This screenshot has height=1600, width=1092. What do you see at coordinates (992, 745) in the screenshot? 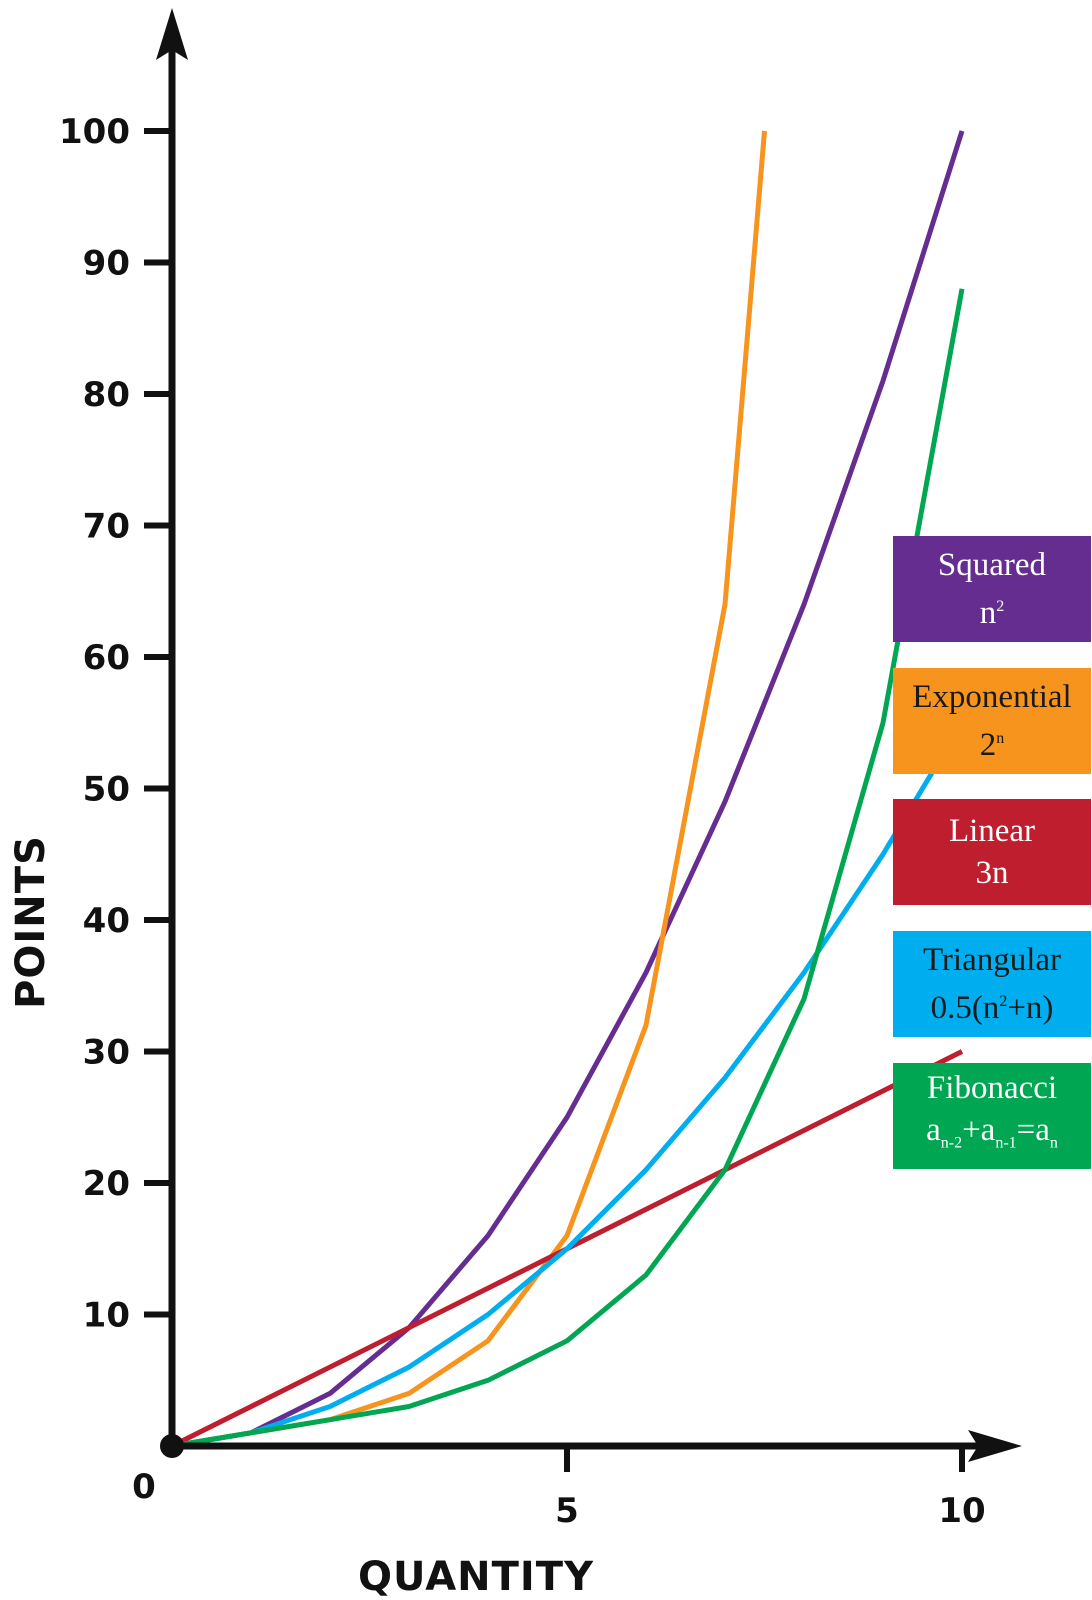
I see `legend-formula-exponential: 2n` at bounding box center [992, 745].